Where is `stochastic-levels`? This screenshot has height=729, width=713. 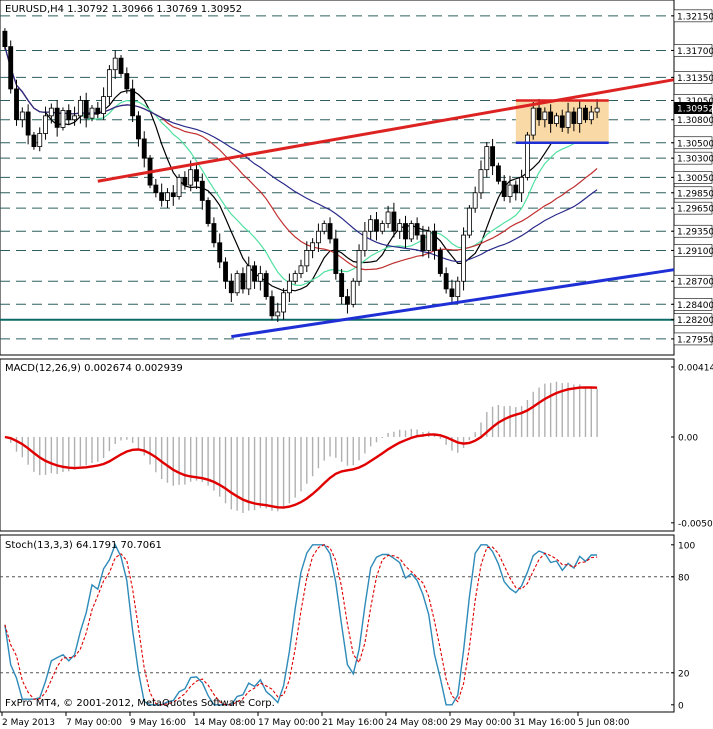
stochastic-levels is located at coordinates (337, 625).